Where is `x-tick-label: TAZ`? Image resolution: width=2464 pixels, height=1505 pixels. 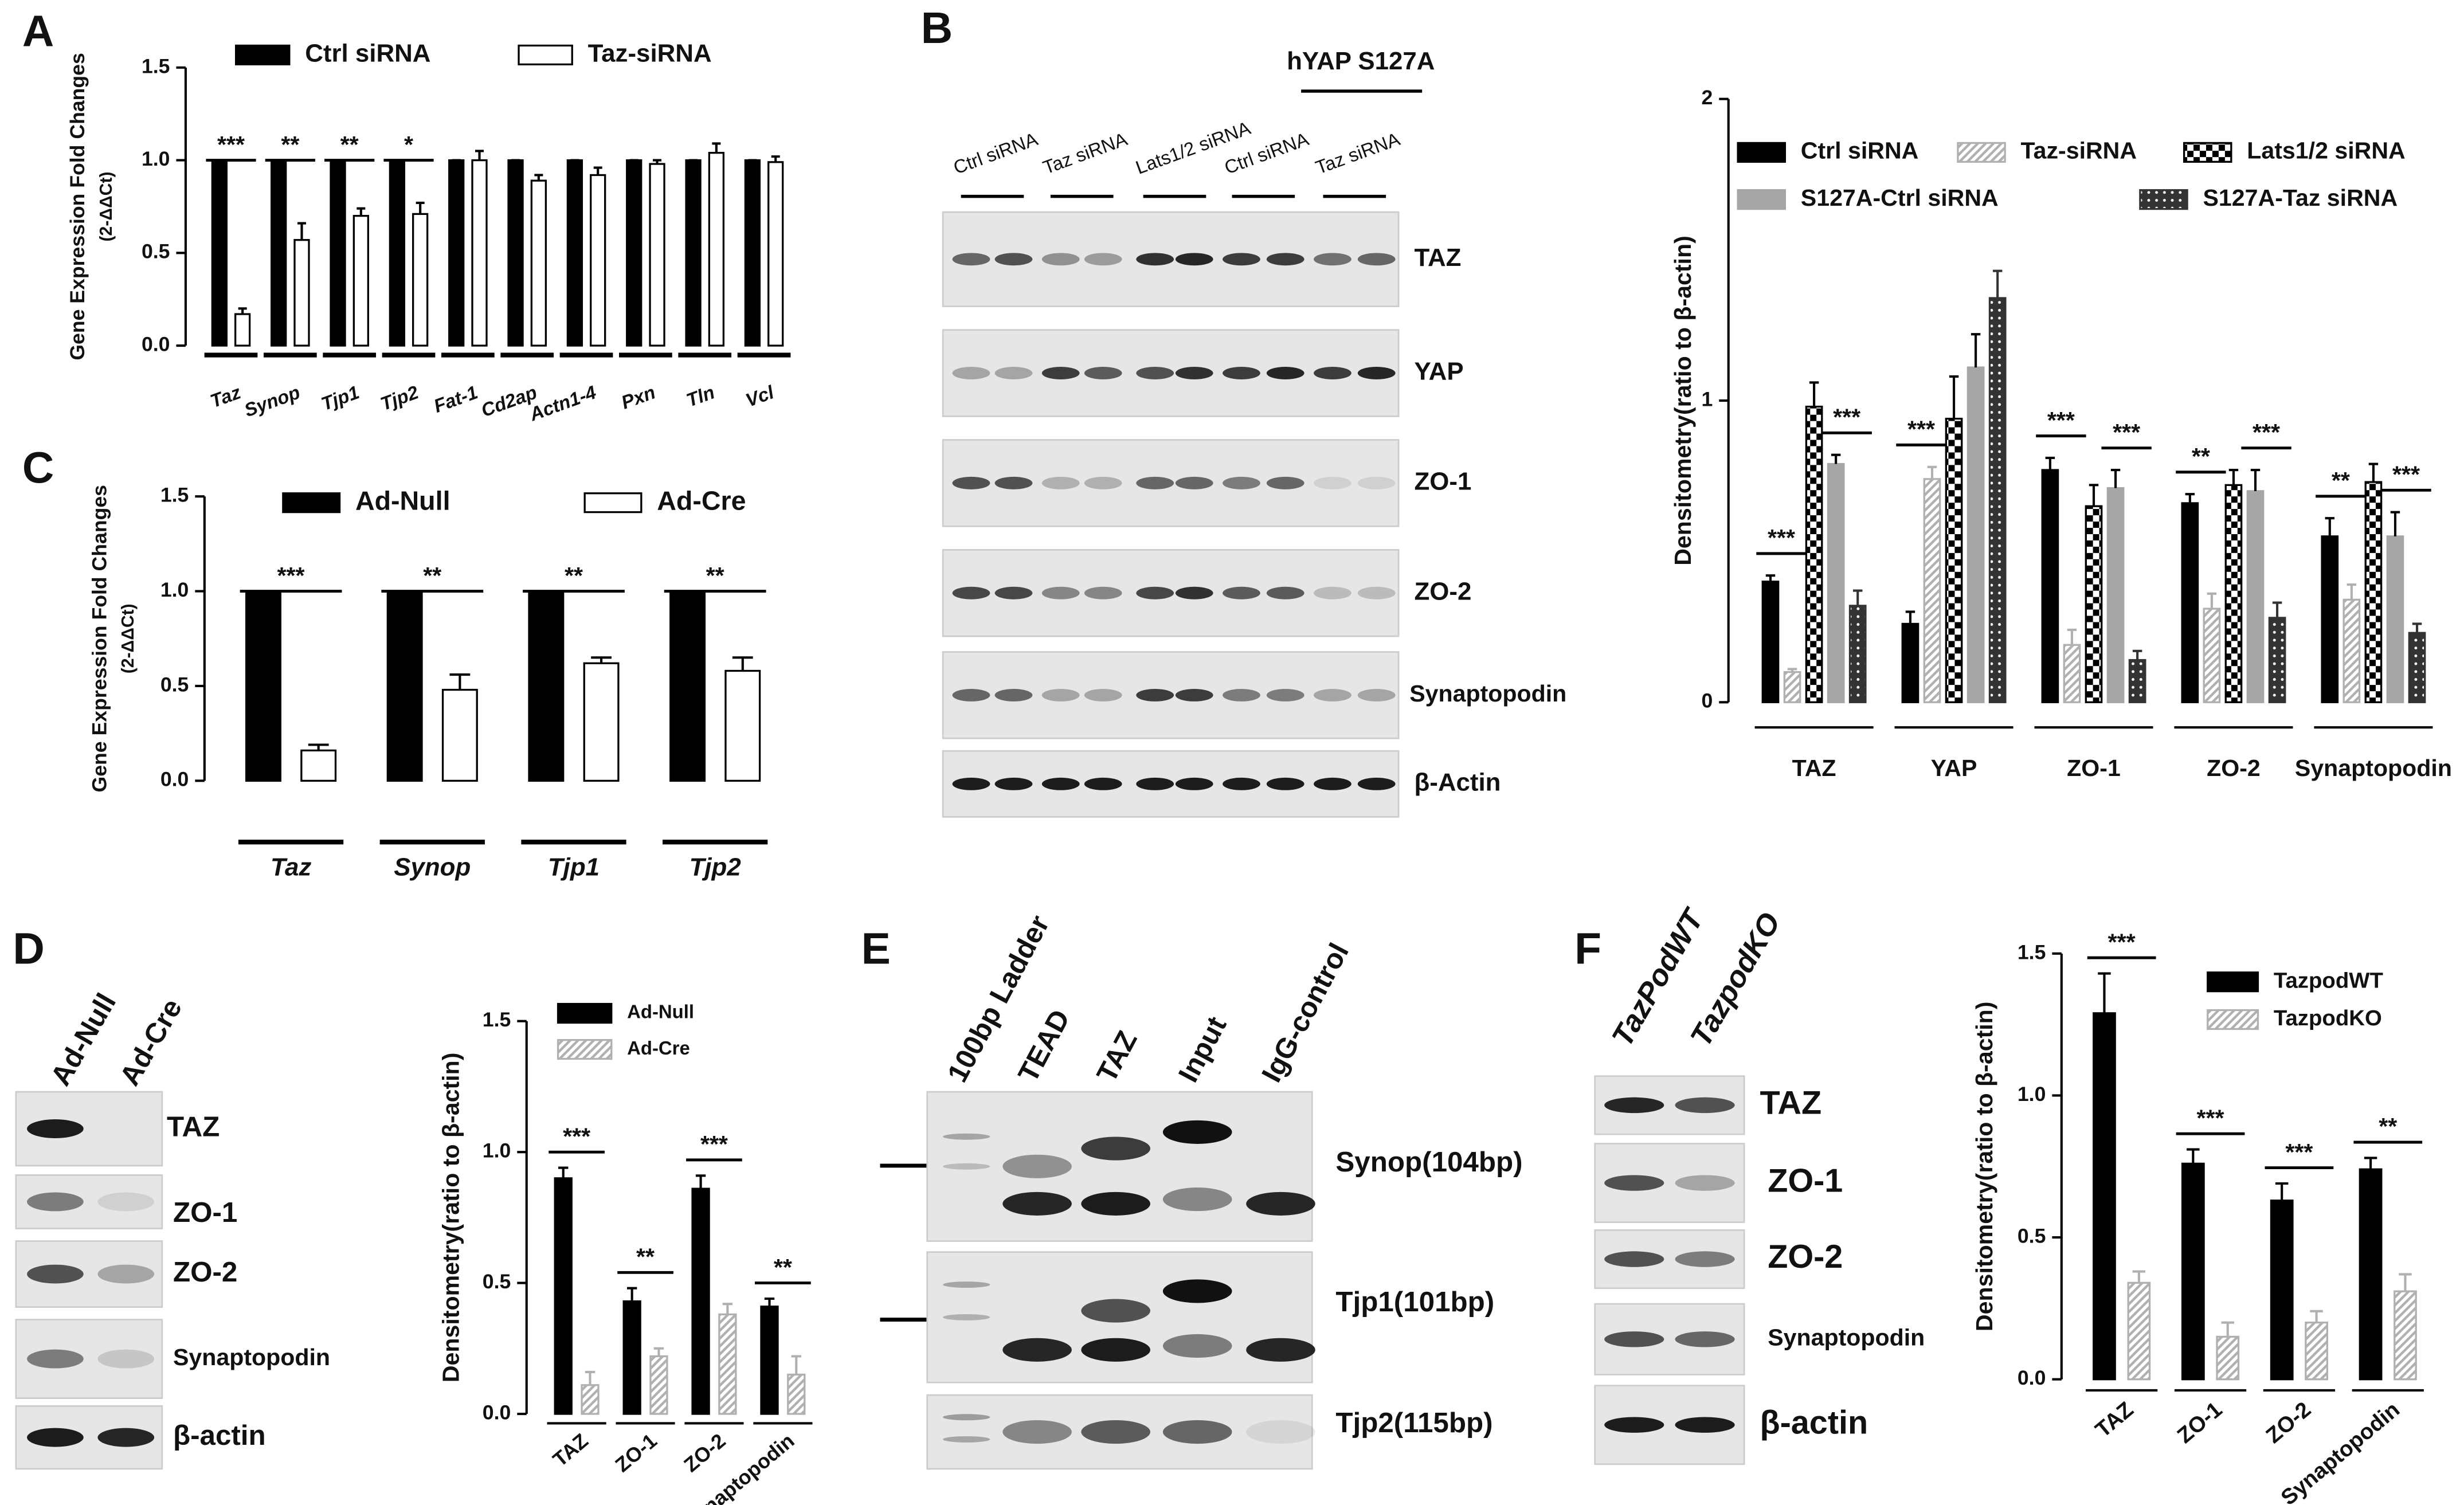 x-tick-label: TAZ is located at coordinates (1814, 768).